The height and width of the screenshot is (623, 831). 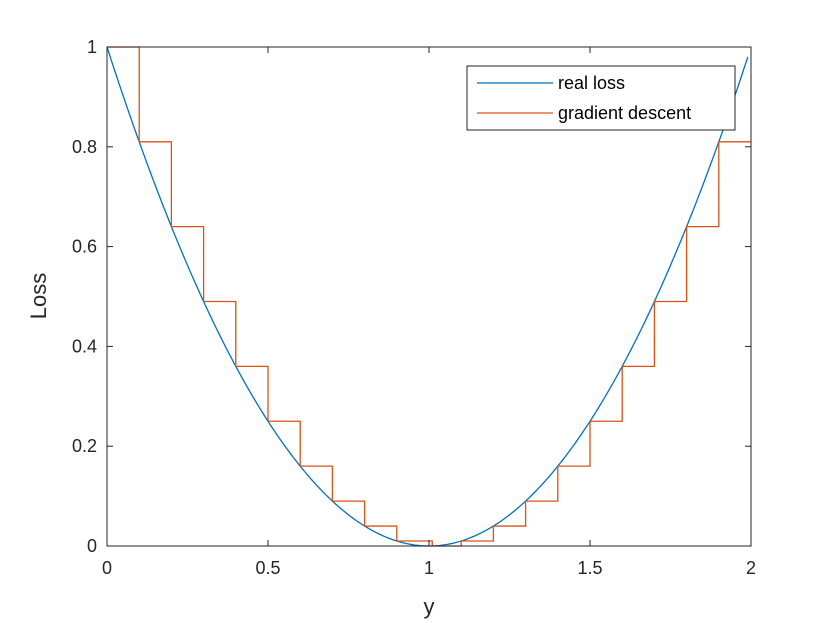 What do you see at coordinates (429, 606) in the screenshot?
I see `x-axis-label: y` at bounding box center [429, 606].